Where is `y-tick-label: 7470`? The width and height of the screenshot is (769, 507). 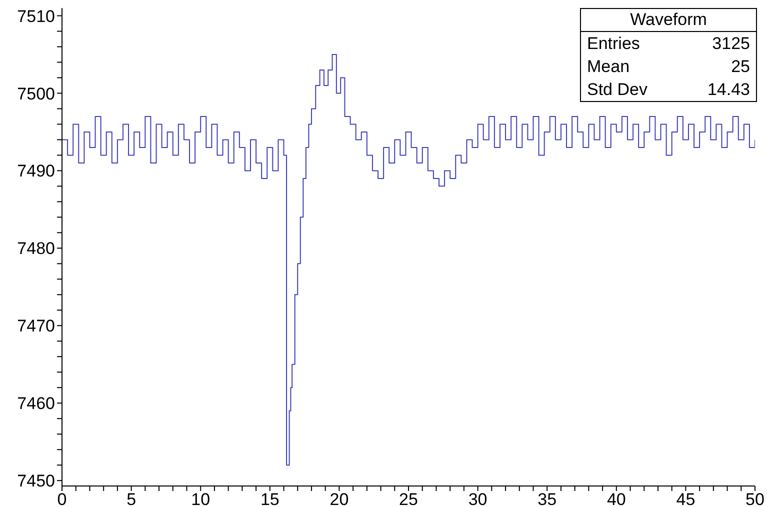 y-tick-label: 7470 is located at coordinates (36, 326).